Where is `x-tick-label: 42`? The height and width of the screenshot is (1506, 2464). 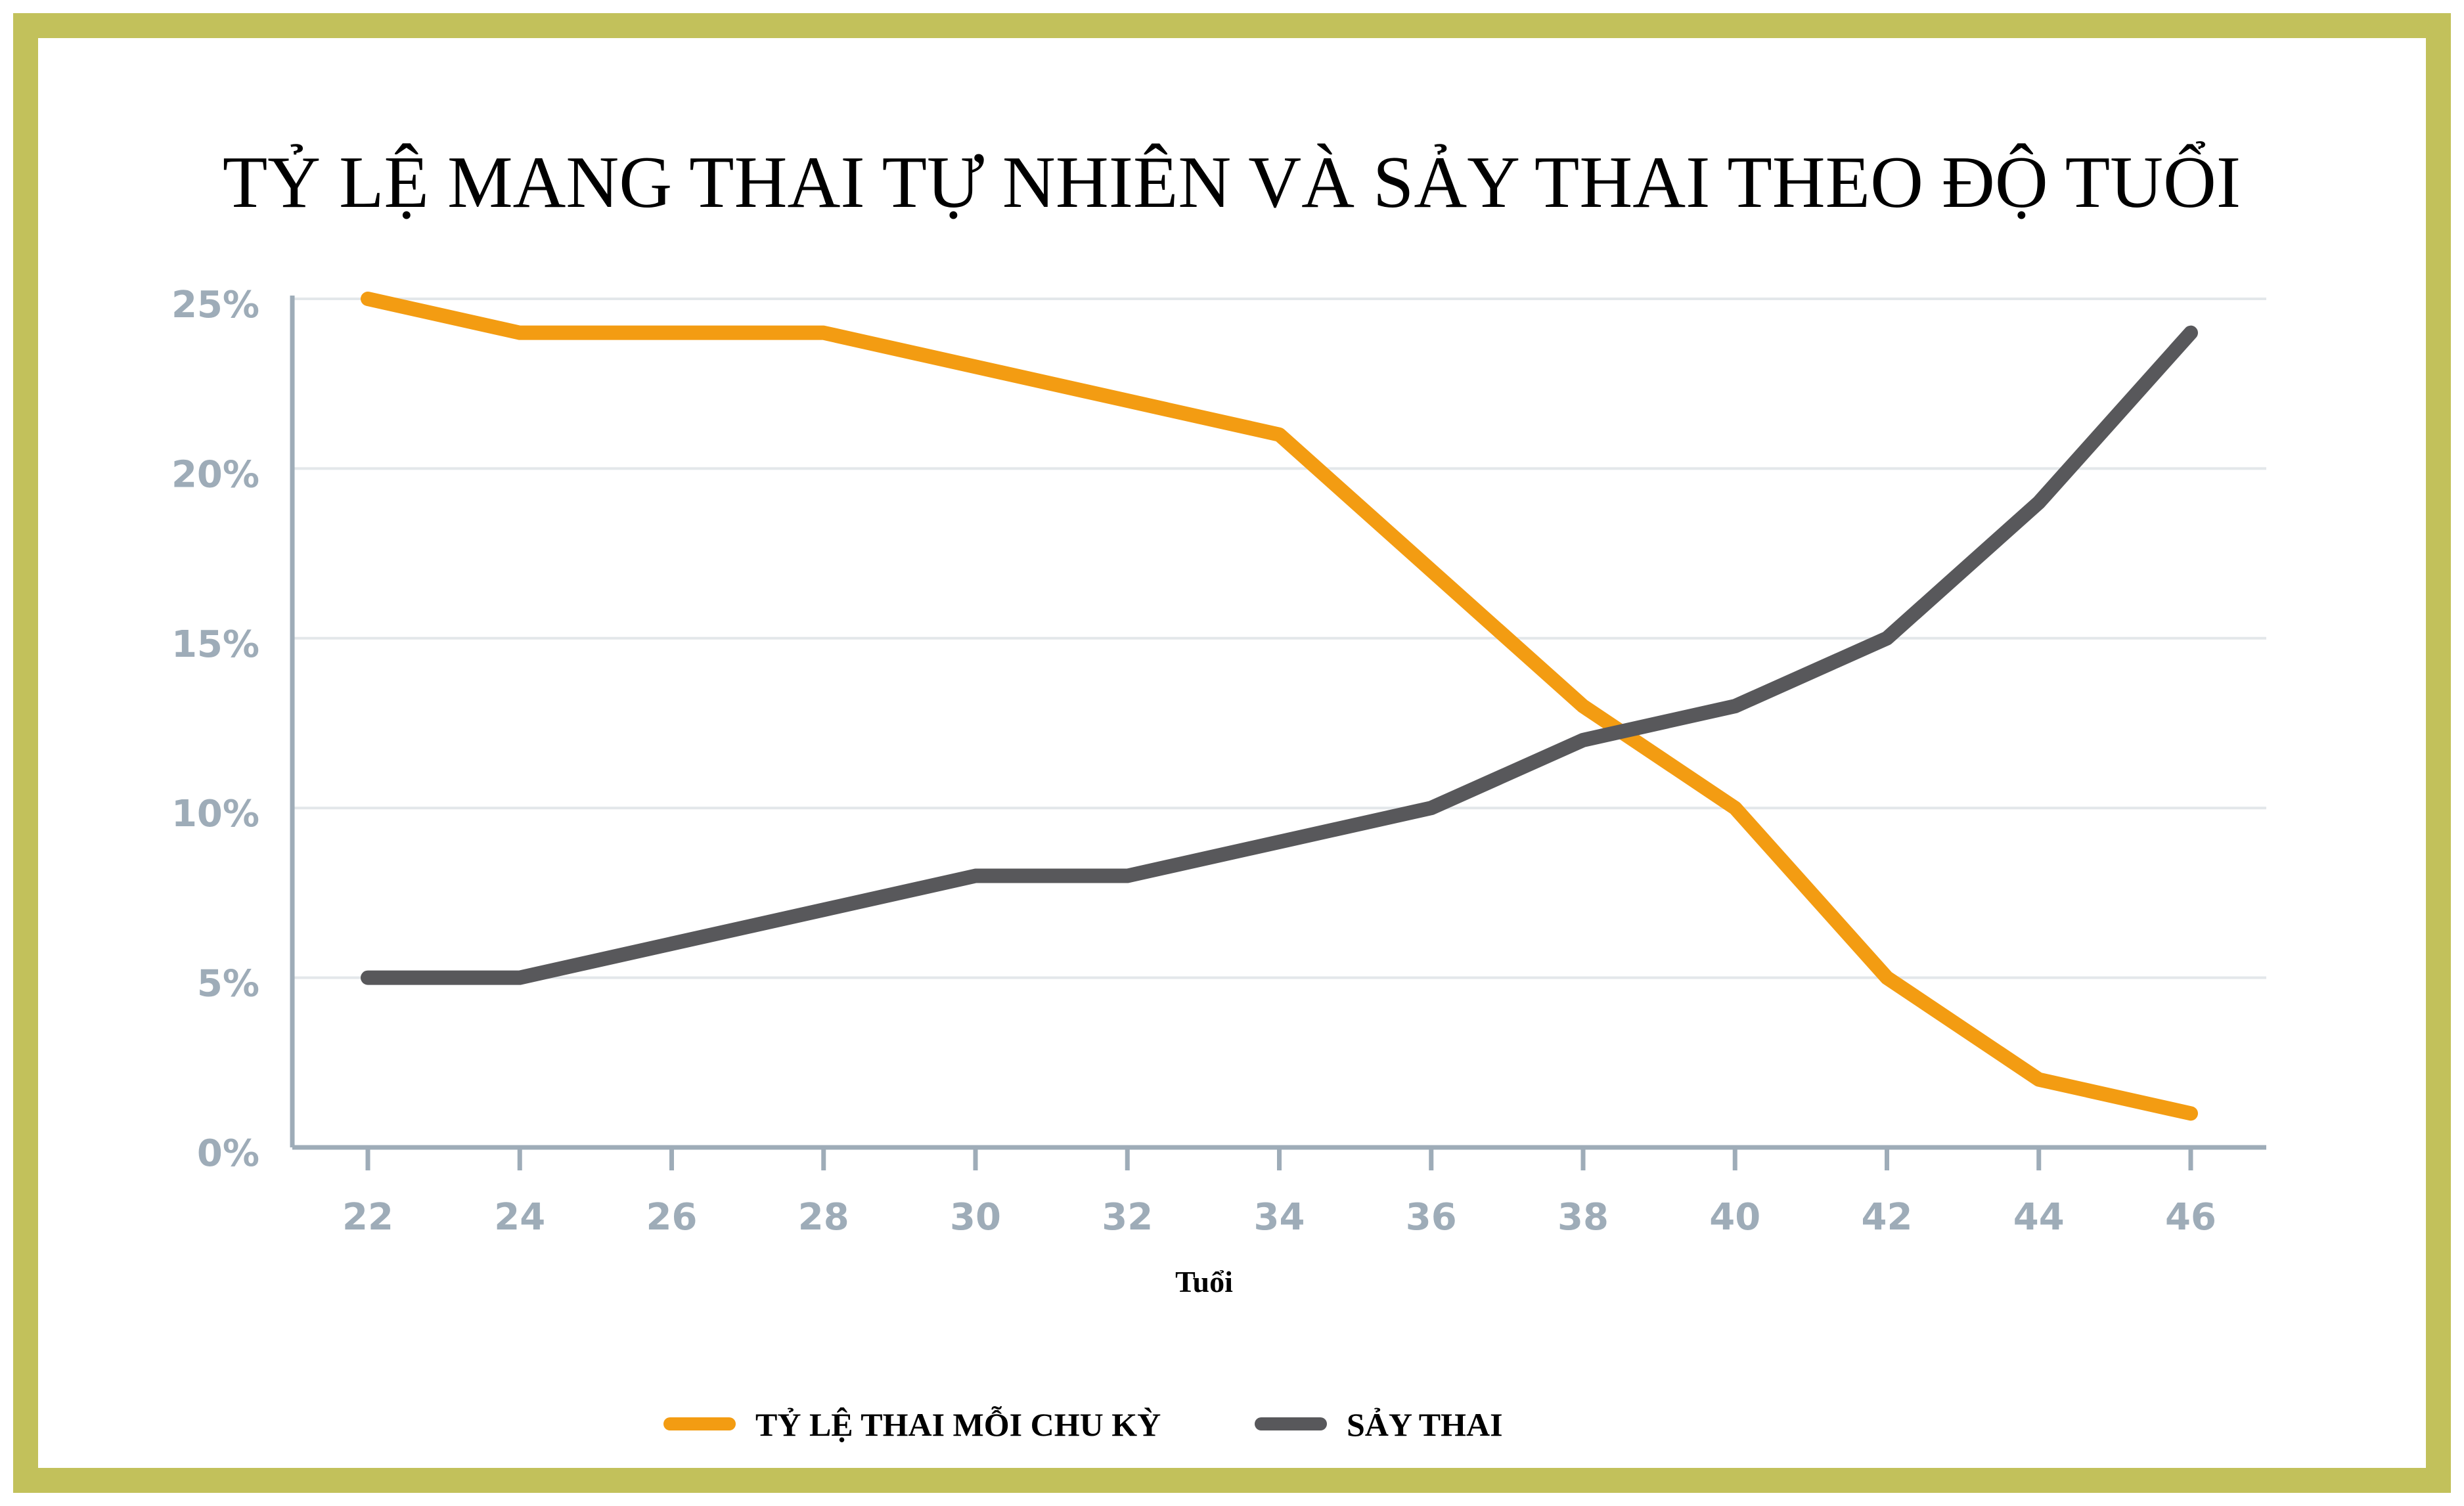
x-tick-label: 42 is located at coordinates (1887, 1217).